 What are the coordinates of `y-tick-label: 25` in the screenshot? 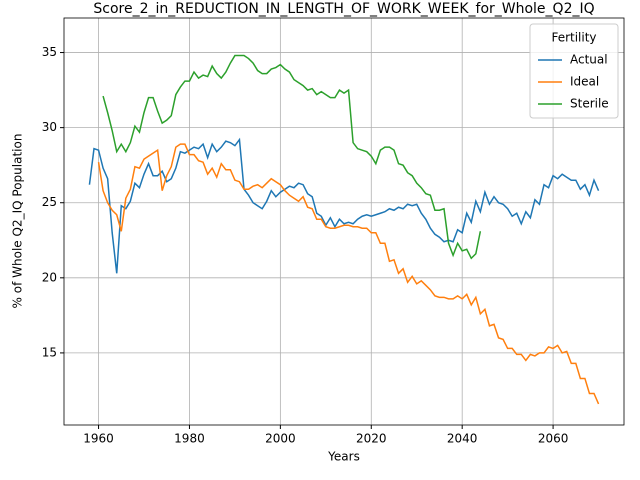 It's located at (49, 202).